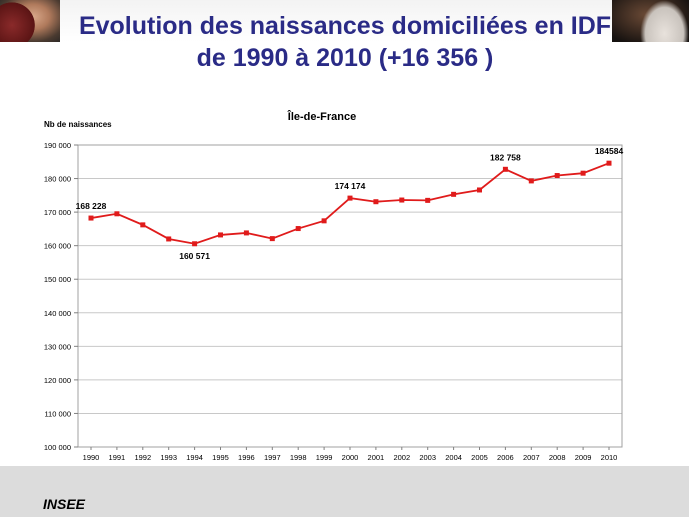  What do you see at coordinates (609, 163) in the screenshot?
I see `data-point-2010` at bounding box center [609, 163].